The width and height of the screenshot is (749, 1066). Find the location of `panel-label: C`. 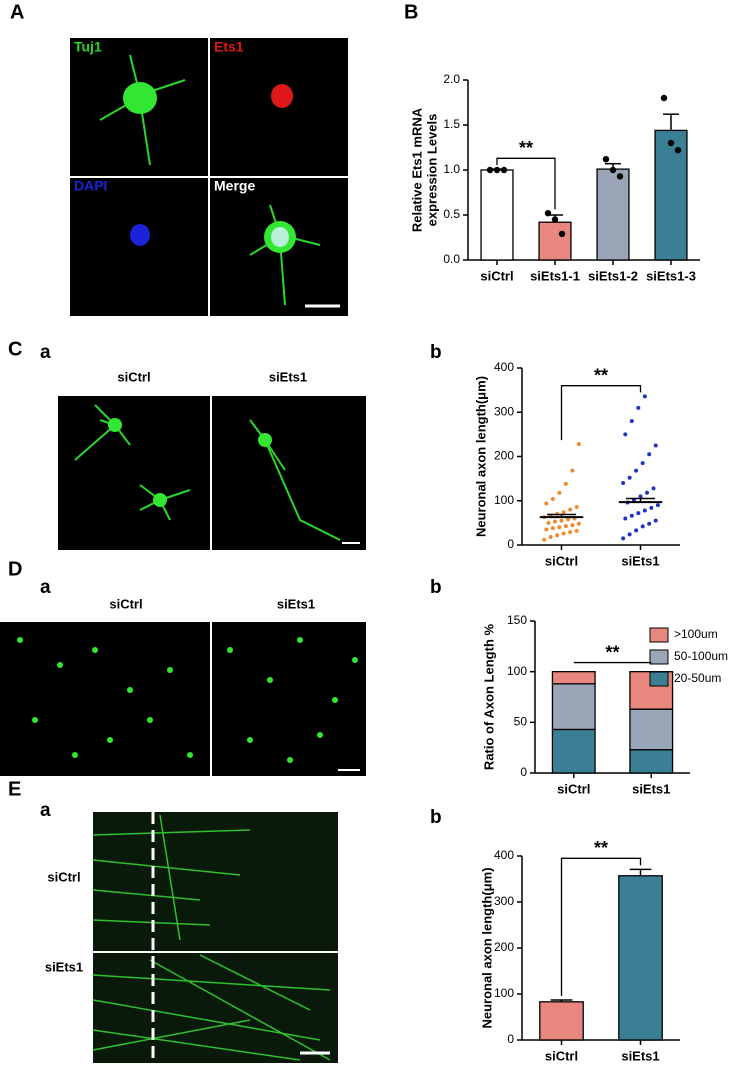

panel-label: C is located at coordinates (15, 349).